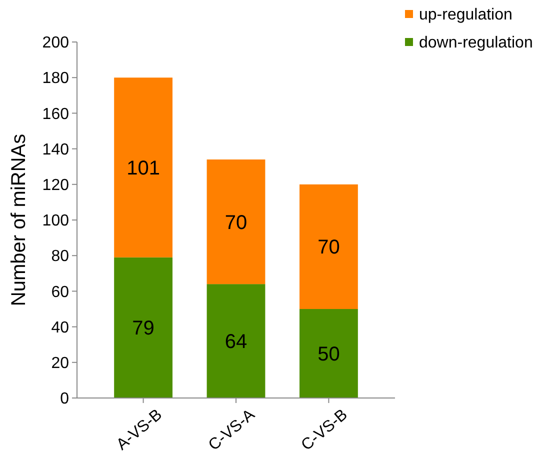 The height and width of the screenshot is (454, 558). Describe the element at coordinates (56, 185) in the screenshot. I see `y-tick-label: 120` at that location.